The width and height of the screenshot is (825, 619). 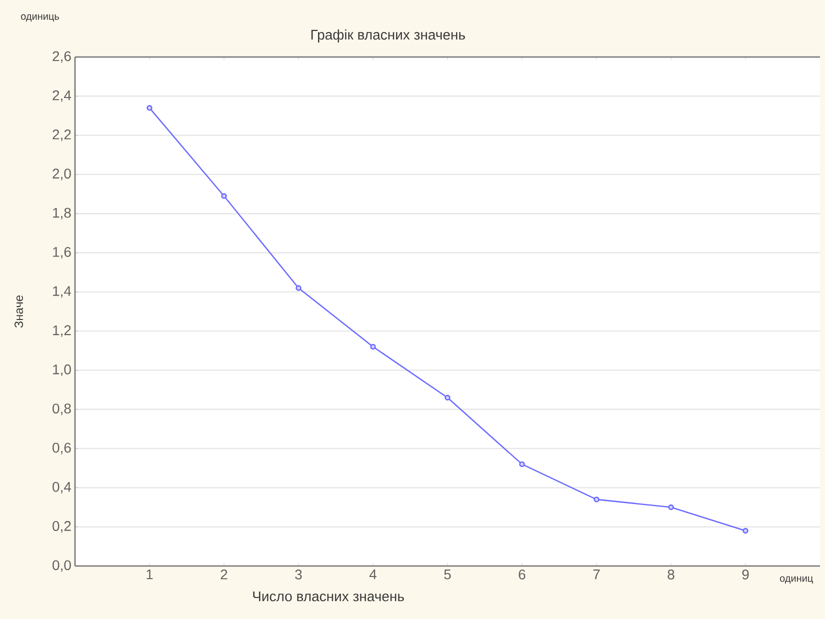 What do you see at coordinates (298, 575) in the screenshot?
I see `x-tick-label: 3` at bounding box center [298, 575].